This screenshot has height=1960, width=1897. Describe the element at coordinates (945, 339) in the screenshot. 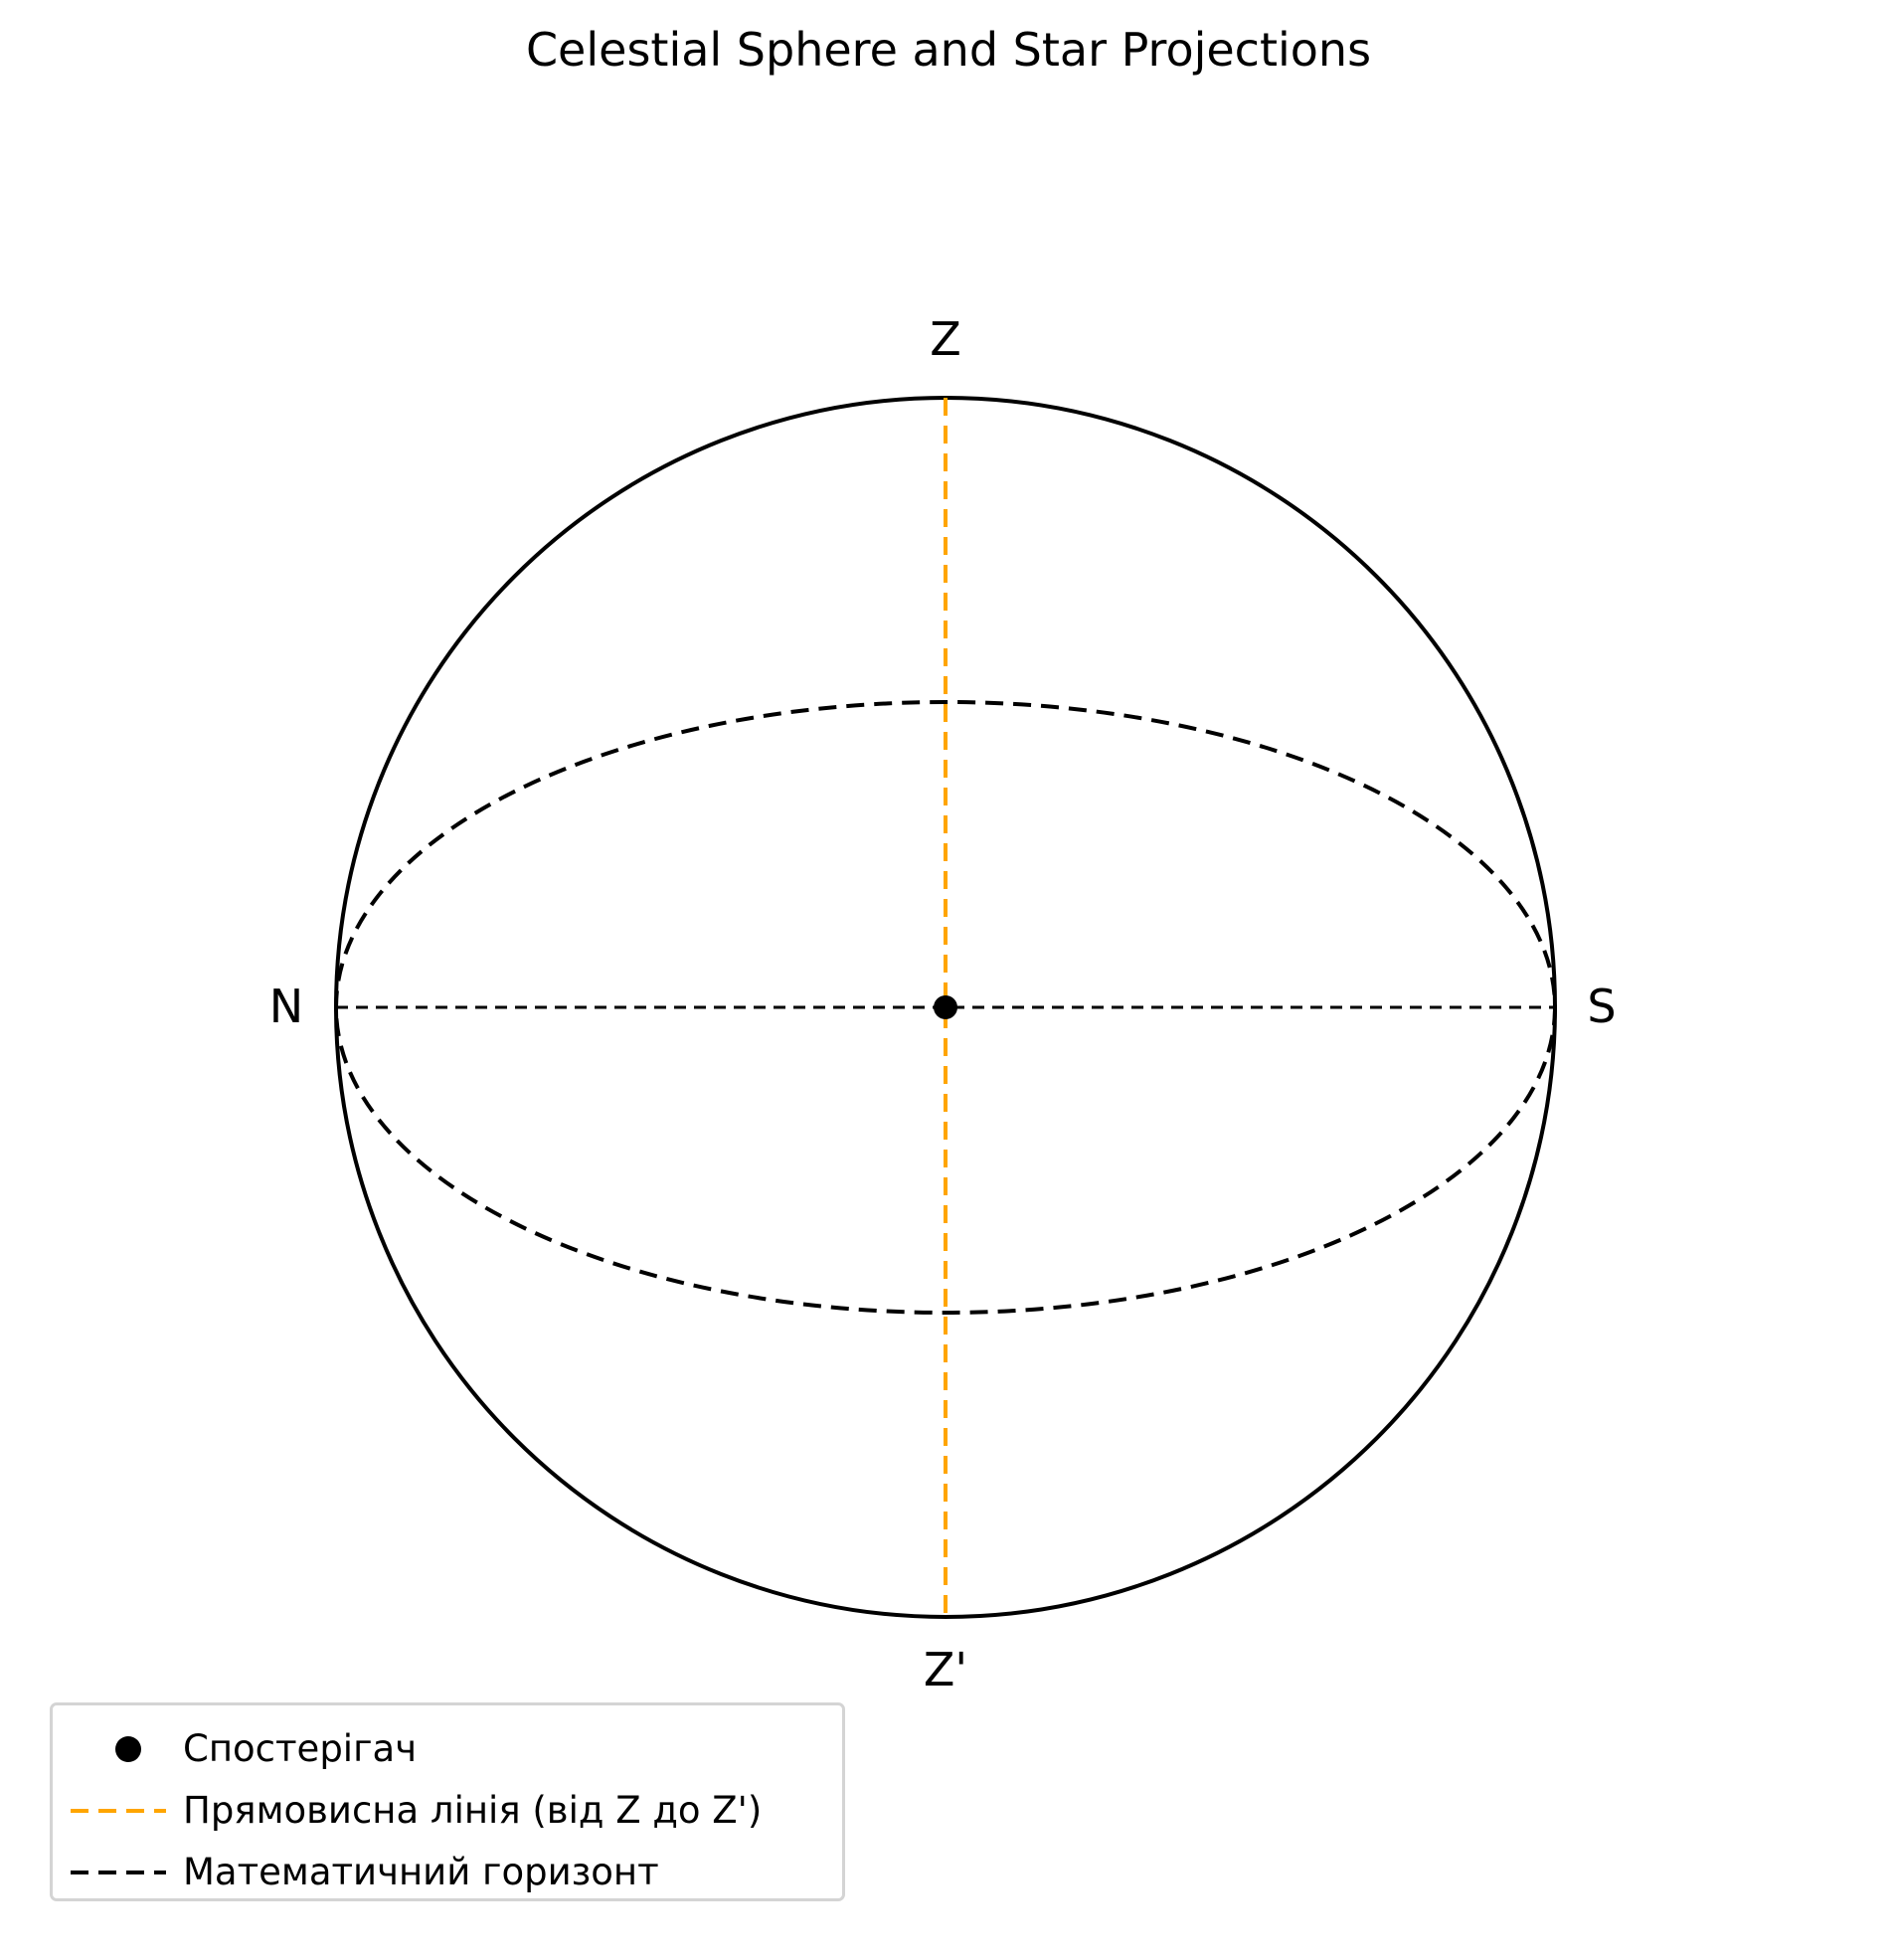

I see `zenith-label: Z` at that location.